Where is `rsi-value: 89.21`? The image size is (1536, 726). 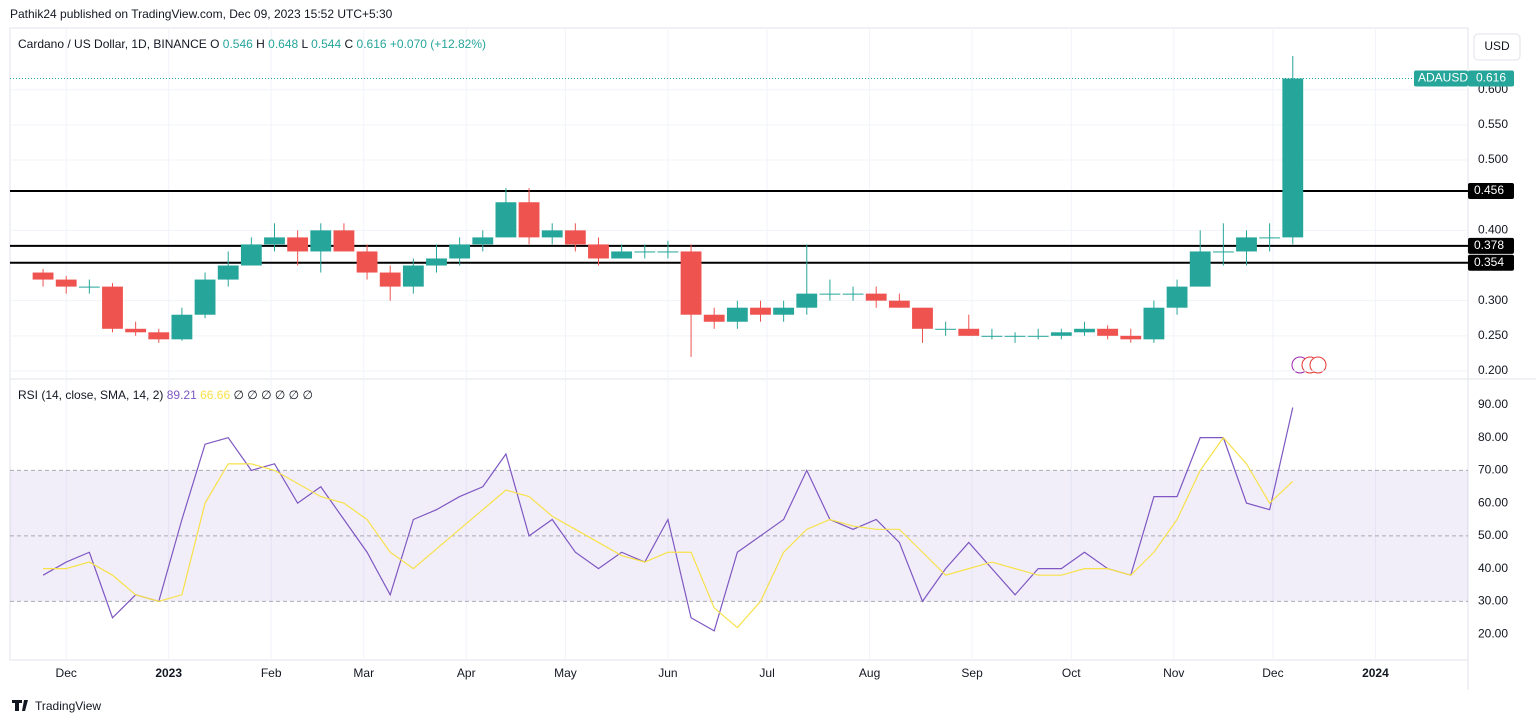 rsi-value: 89.21 is located at coordinates (182, 395).